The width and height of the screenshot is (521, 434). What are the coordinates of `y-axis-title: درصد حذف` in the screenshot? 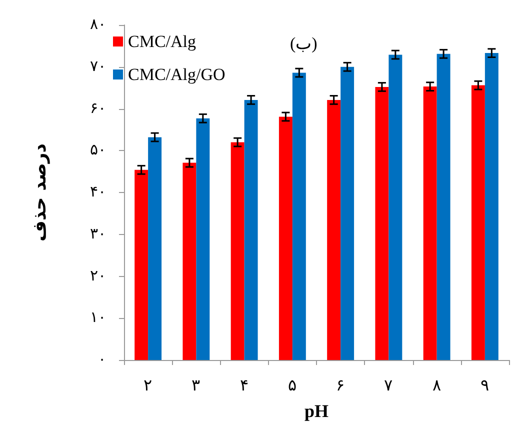 It's located at (40, 193).